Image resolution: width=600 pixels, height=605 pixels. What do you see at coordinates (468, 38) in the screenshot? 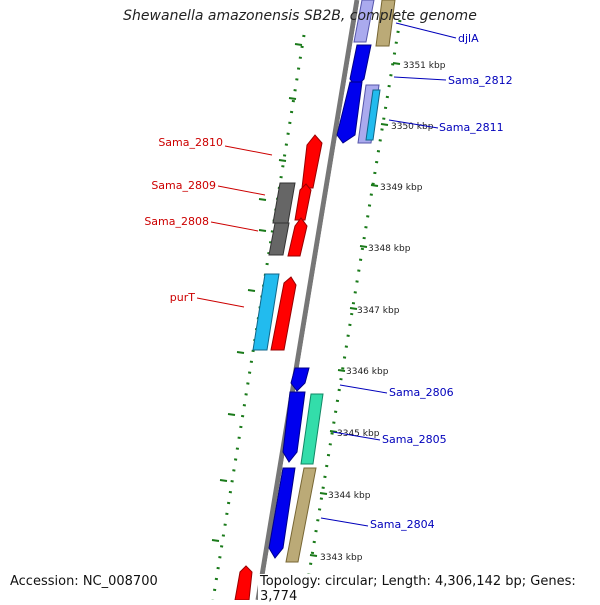
I see `gene-label-djla: djlA` at bounding box center [468, 38].